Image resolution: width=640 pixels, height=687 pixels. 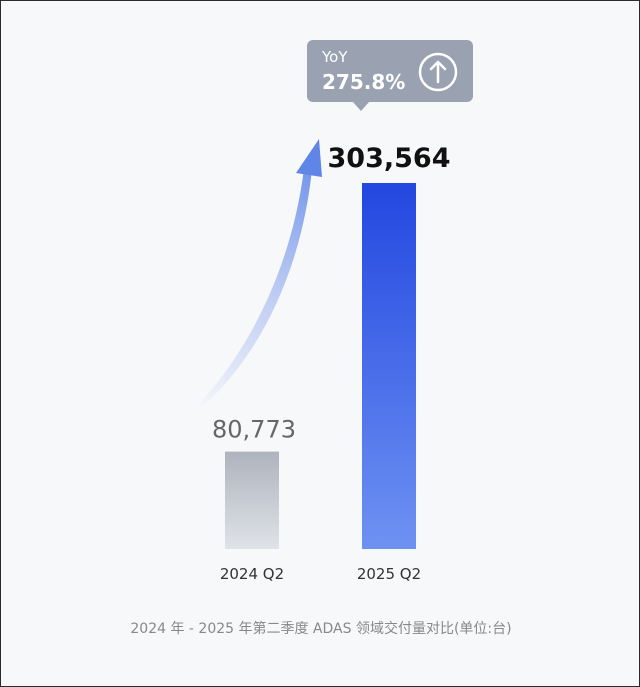 What do you see at coordinates (389, 158) in the screenshot?
I see `value-label-2025-q2: 303,564` at bounding box center [389, 158].